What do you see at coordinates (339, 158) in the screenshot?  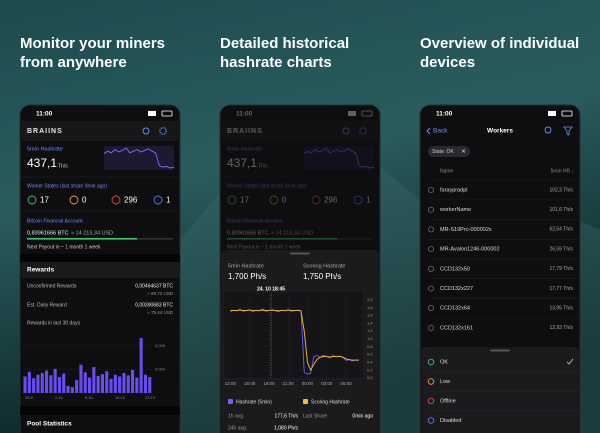 I see `sparkline-bg` at bounding box center [339, 158].